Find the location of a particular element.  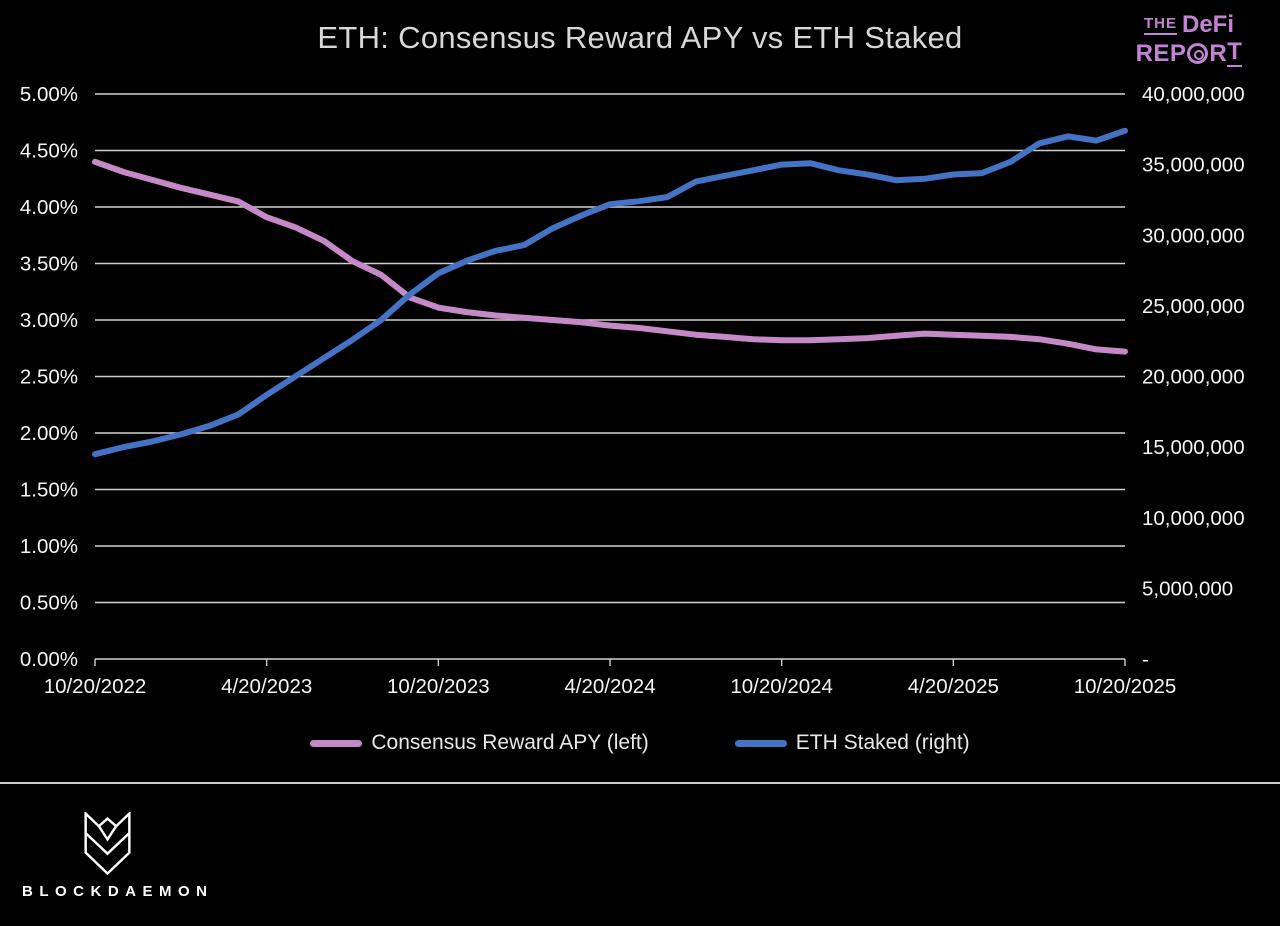

apy-line-swatch is located at coordinates (336, 743).